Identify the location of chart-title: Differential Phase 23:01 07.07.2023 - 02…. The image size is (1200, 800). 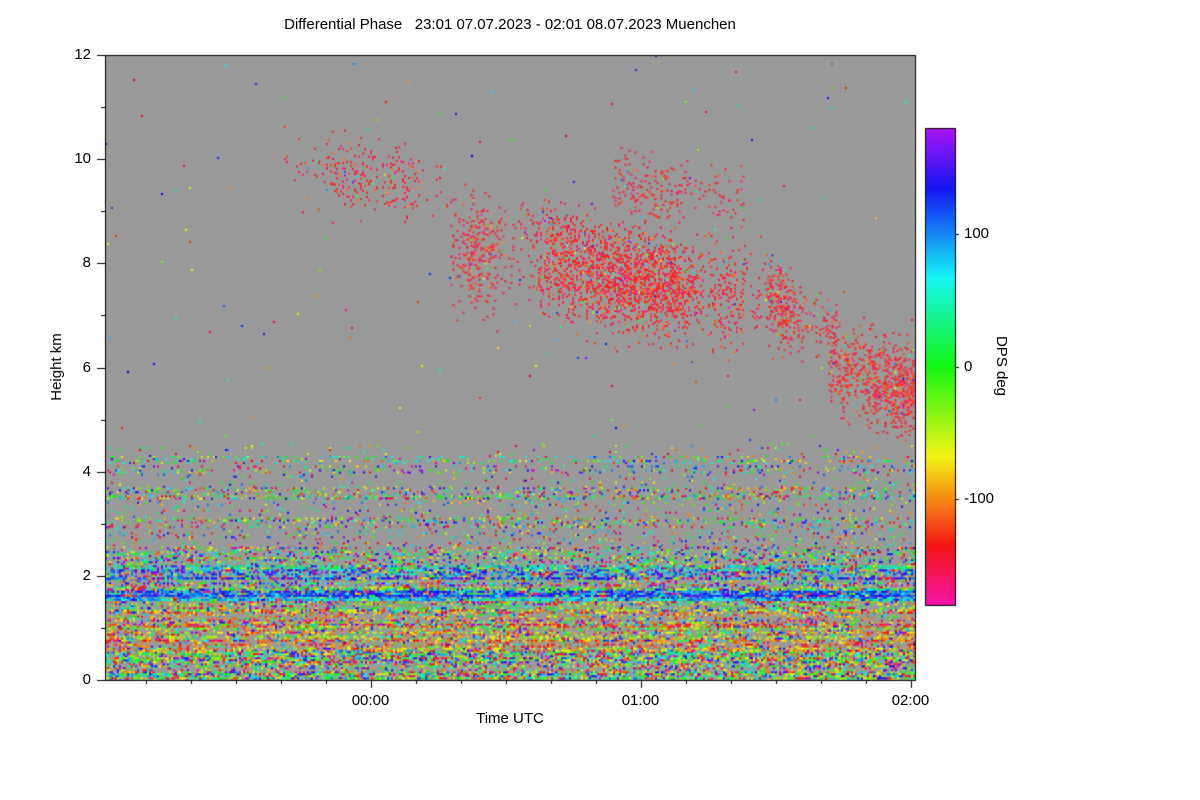
(510, 24).